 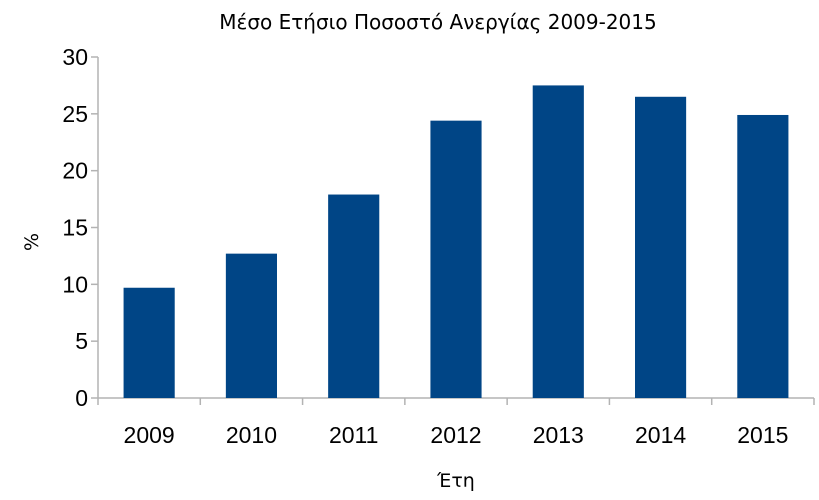 I want to click on bar-2010, so click(x=251, y=325).